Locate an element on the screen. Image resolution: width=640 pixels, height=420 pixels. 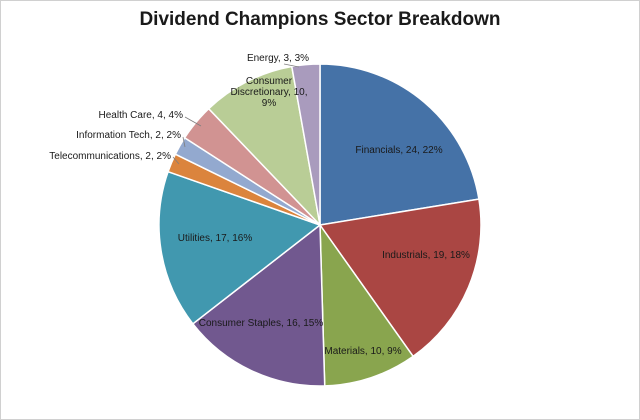
data-label-consumer-staples: Consumer Staples, 16, 15% is located at coordinates (261, 323).